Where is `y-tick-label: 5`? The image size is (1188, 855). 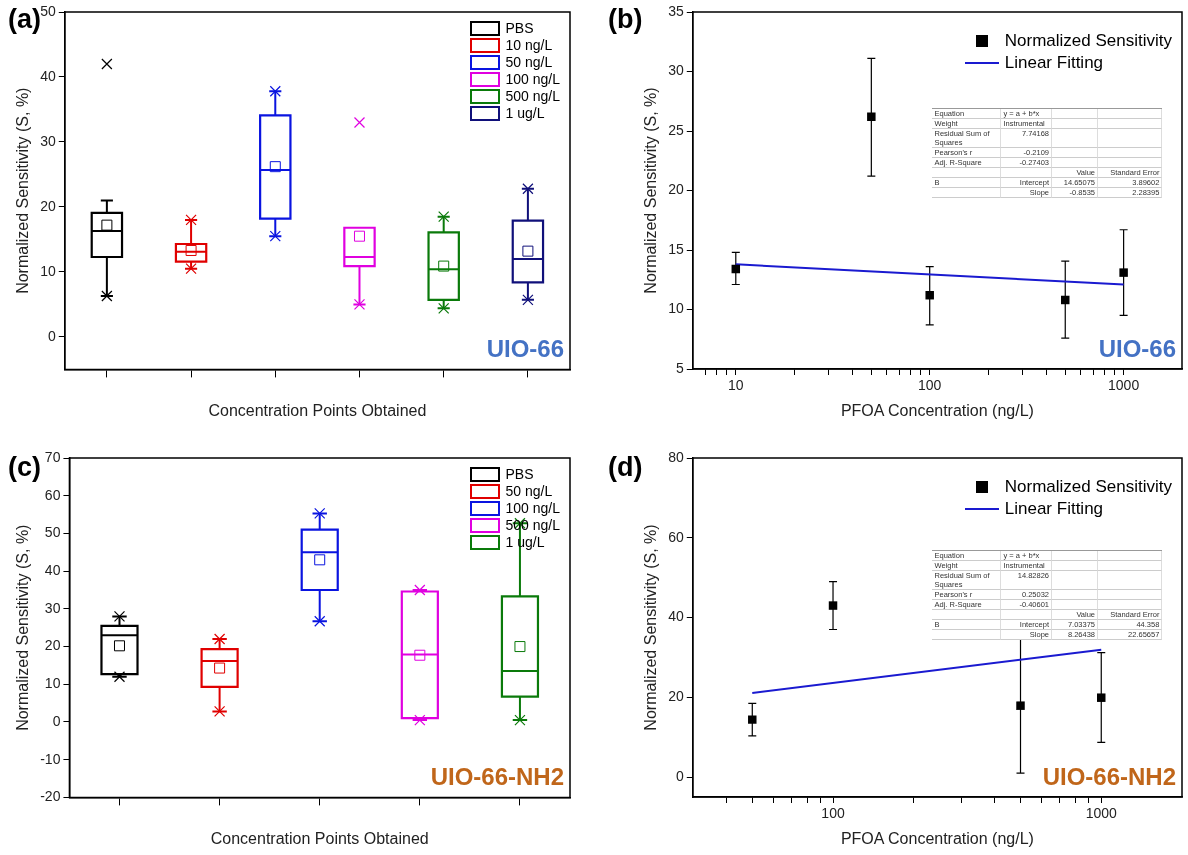 y-tick-label: 5 is located at coordinates (679, 367).